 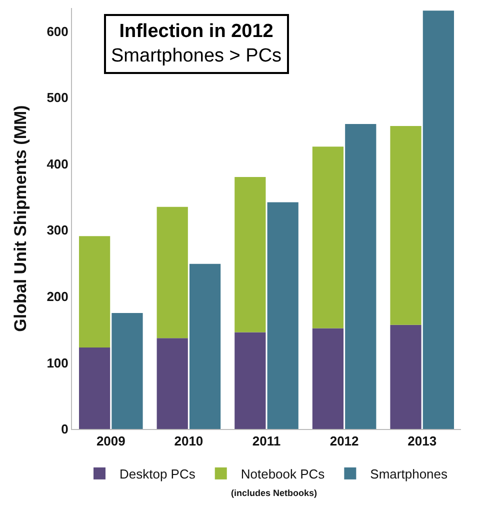 I want to click on x-tick-label: 2009, so click(x=111, y=441).